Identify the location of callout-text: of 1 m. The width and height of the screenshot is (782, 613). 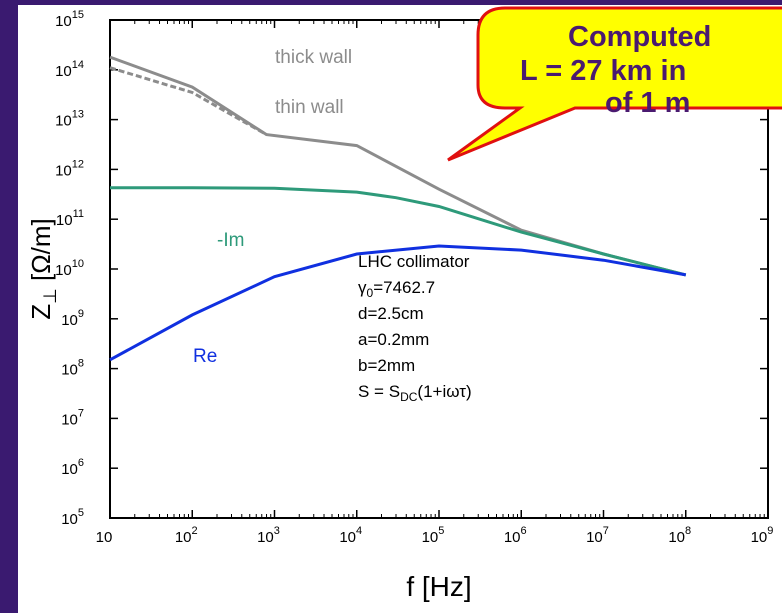
(647, 103).